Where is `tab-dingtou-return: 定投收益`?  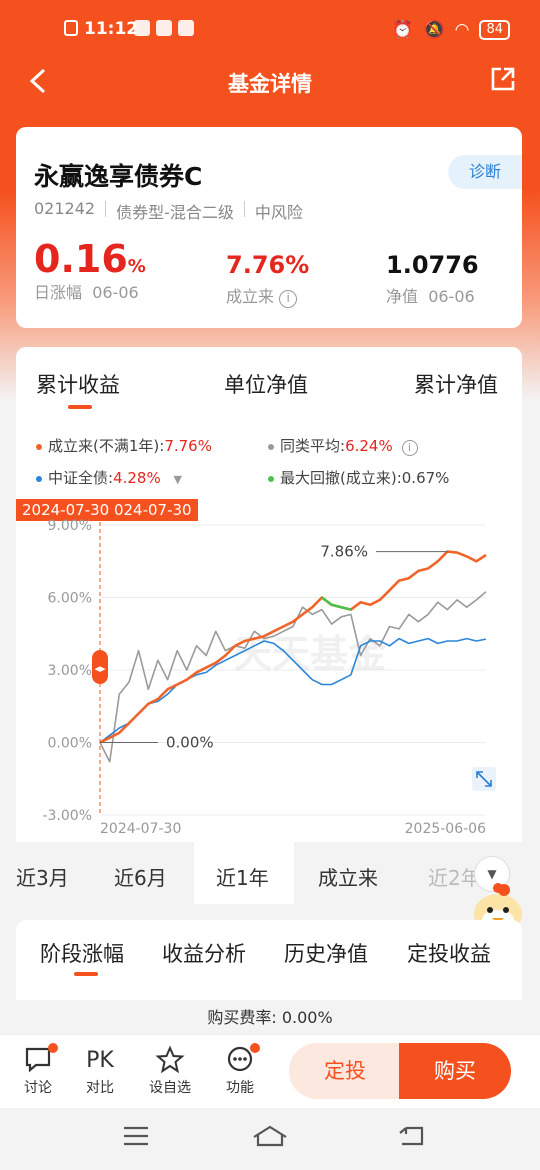 tab-dingtou-return: 定投收益 is located at coordinates (449, 954).